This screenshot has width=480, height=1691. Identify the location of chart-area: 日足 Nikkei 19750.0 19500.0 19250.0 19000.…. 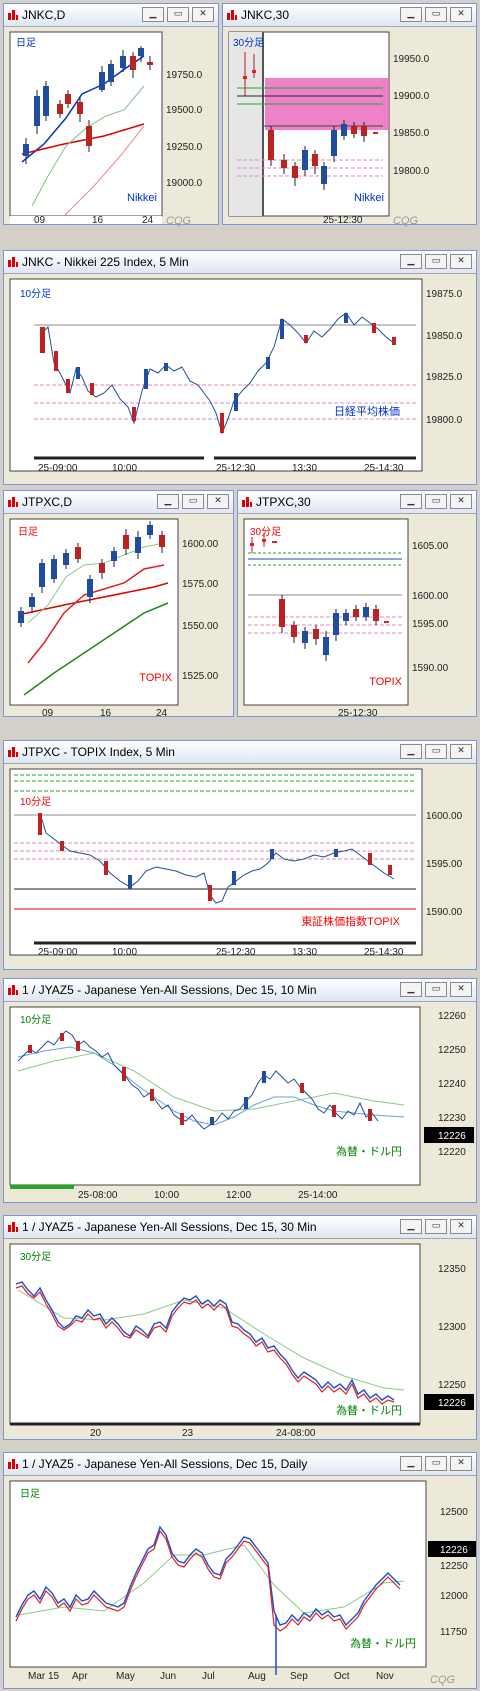
(112, 126).